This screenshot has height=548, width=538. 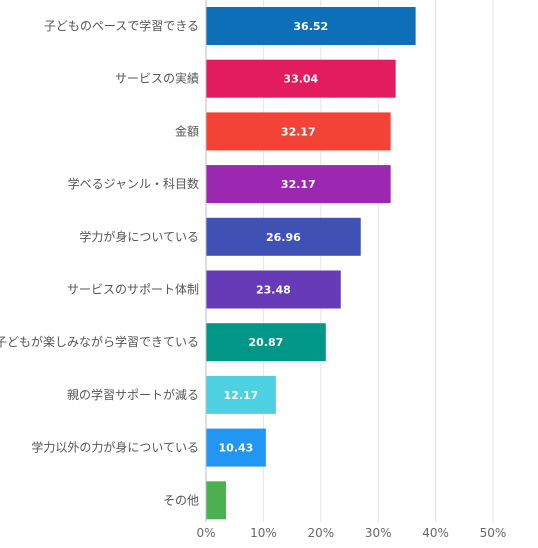 I want to click on category-label: 学力が身についている, so click(x=139, y=236).